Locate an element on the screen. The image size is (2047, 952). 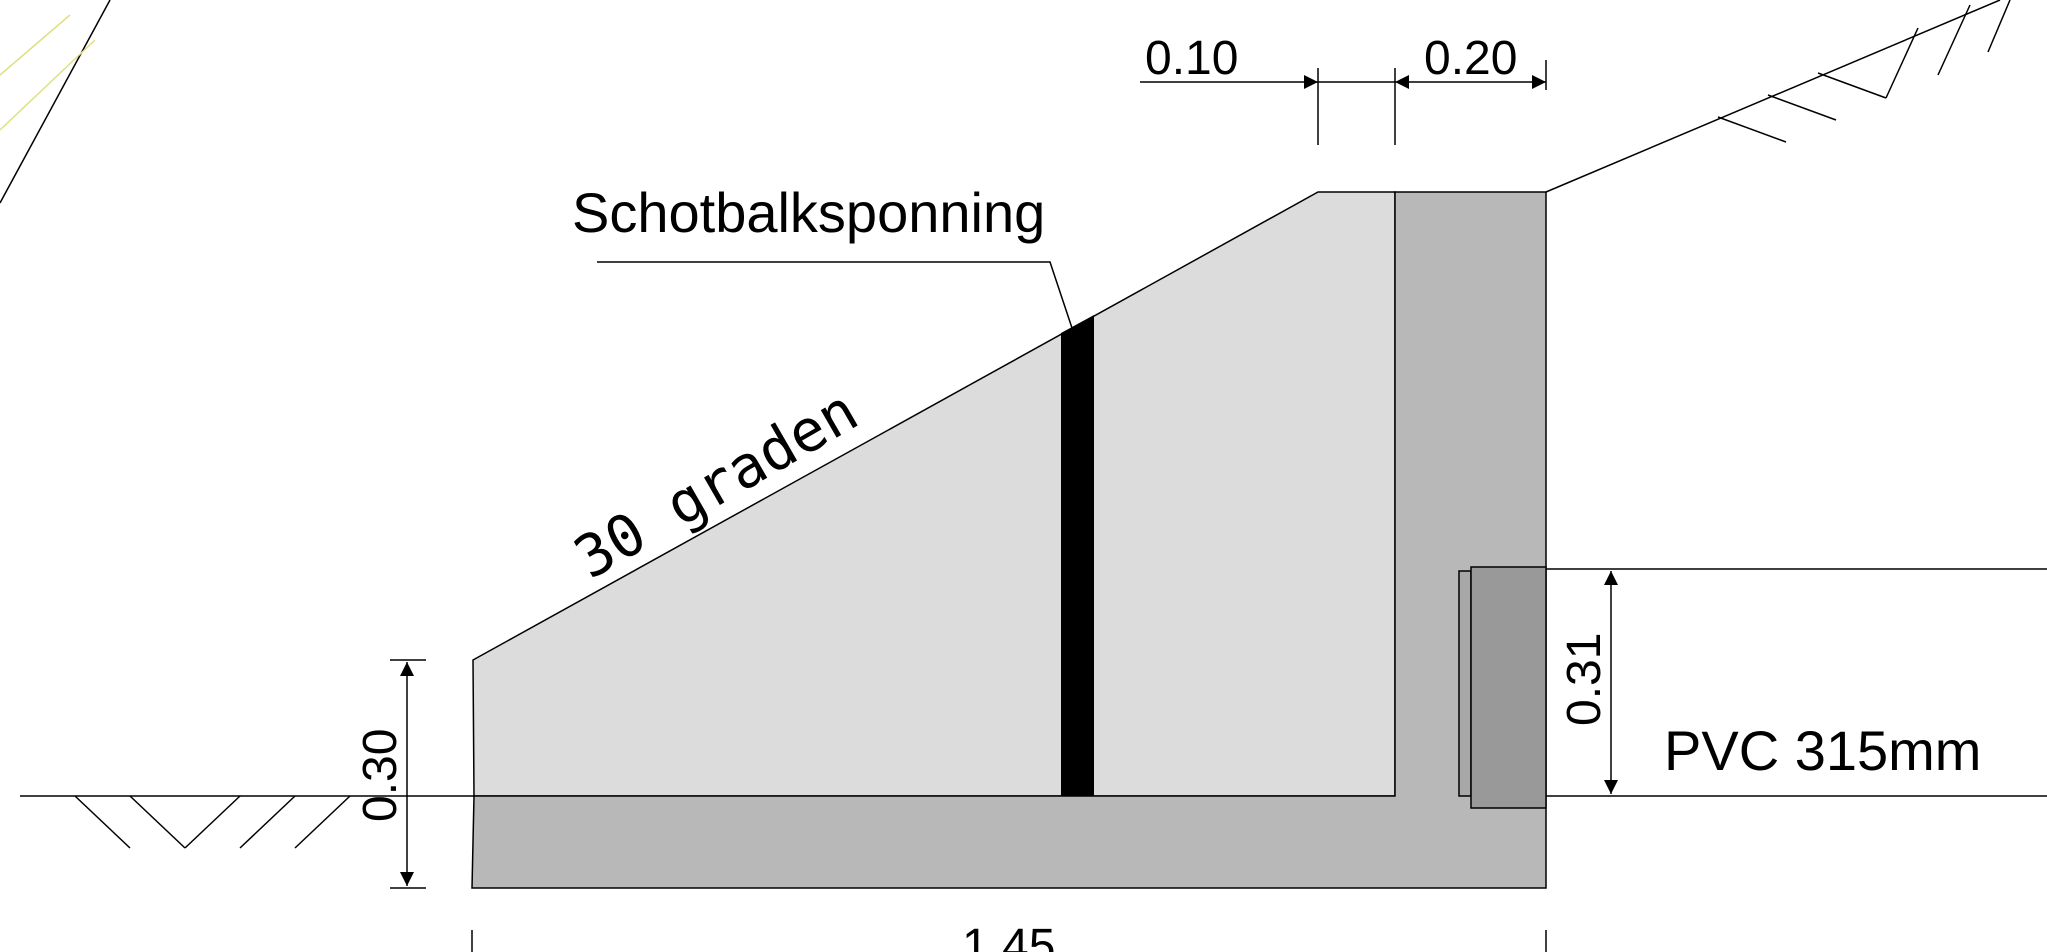
dim-label-pipe-height: 0.31 is located at coordinates (1584, 679).